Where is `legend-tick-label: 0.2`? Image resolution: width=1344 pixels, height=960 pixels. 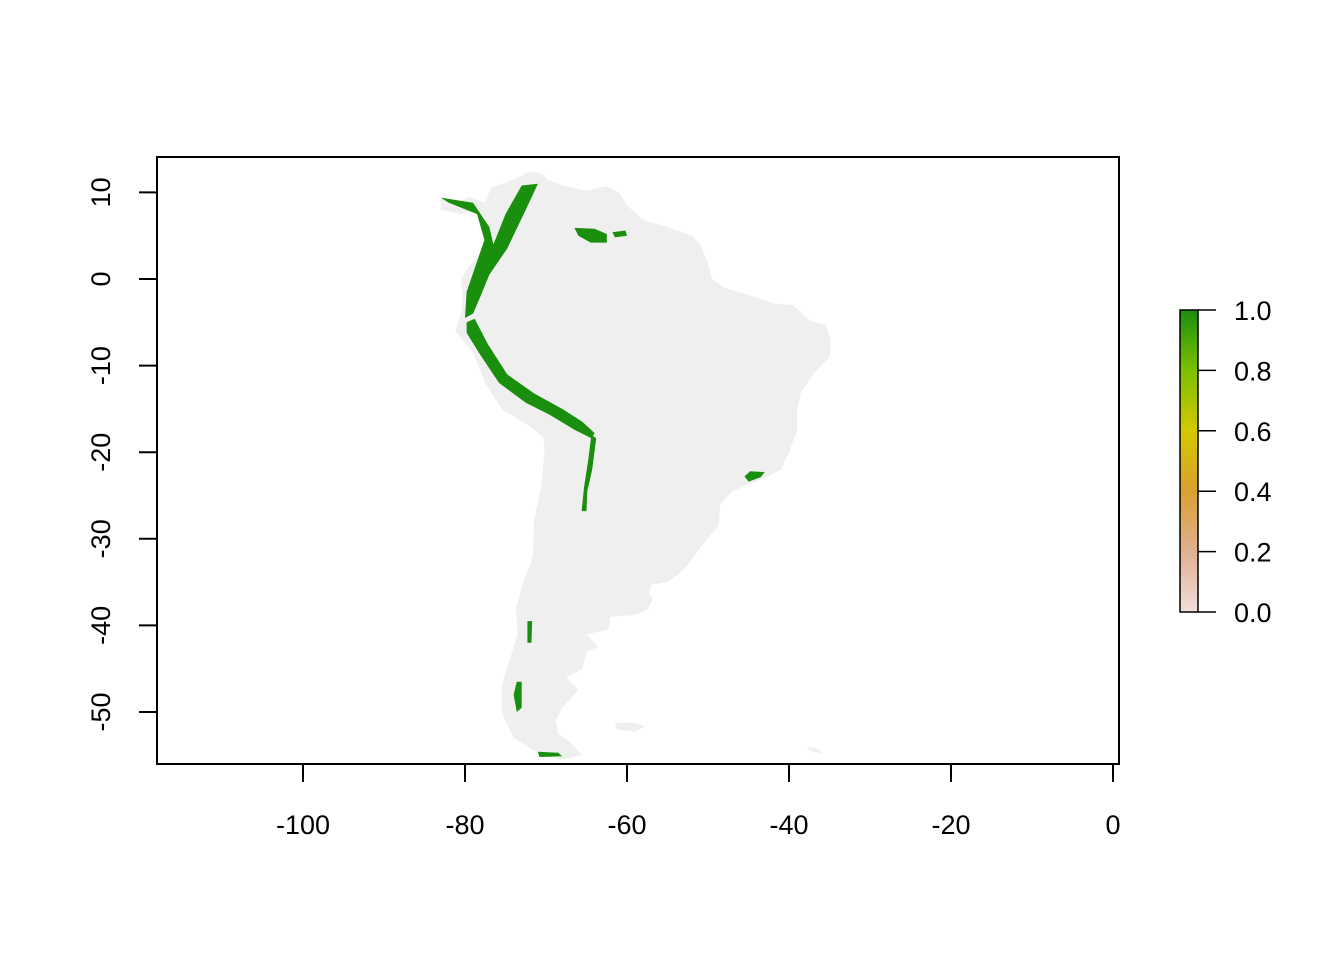 legend-tick-label: 0.2 is located at coordinates (1253, 553).